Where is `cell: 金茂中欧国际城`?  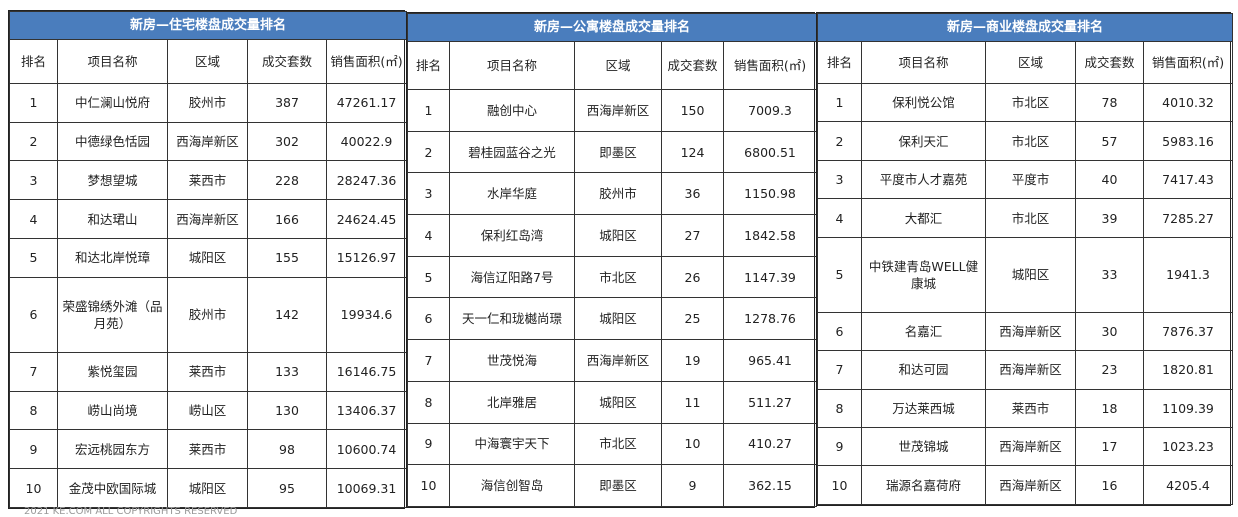 cell: 金茂中欧国际城 is located at coordinates (112, 488).